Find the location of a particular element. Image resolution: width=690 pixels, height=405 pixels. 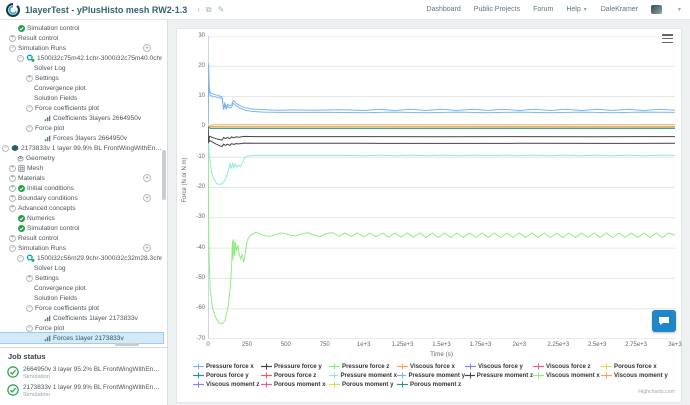

legend-item: Pressure force x is located at coordinates (227, 366).